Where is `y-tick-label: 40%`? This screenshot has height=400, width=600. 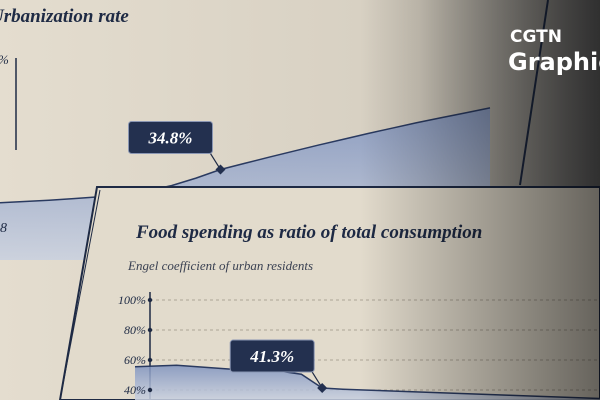 y-tick-label: 40% is located at coordinates (135, 390).